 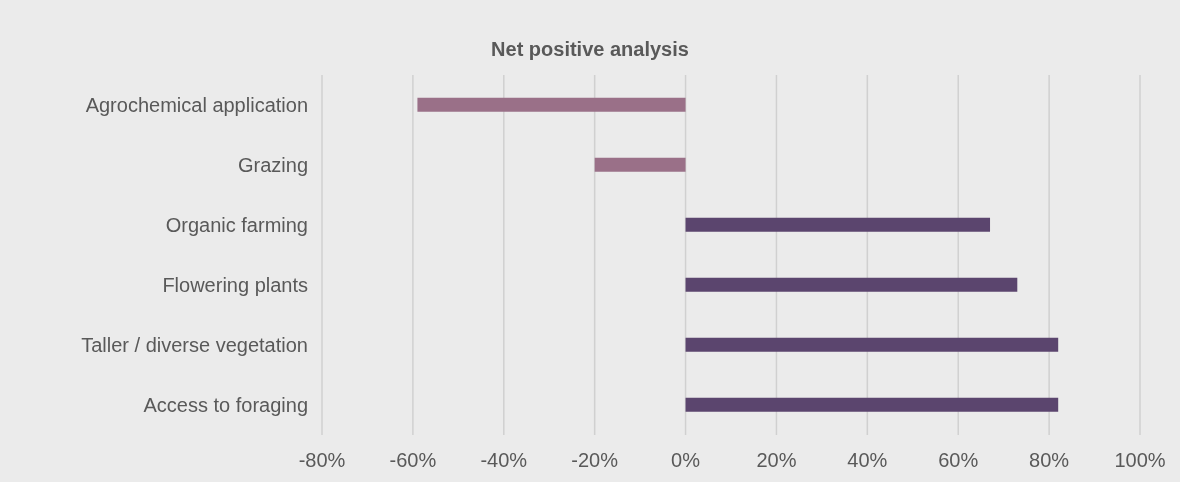 I want to click on x-tick-label: 100%, so click(x=1140, y=460).